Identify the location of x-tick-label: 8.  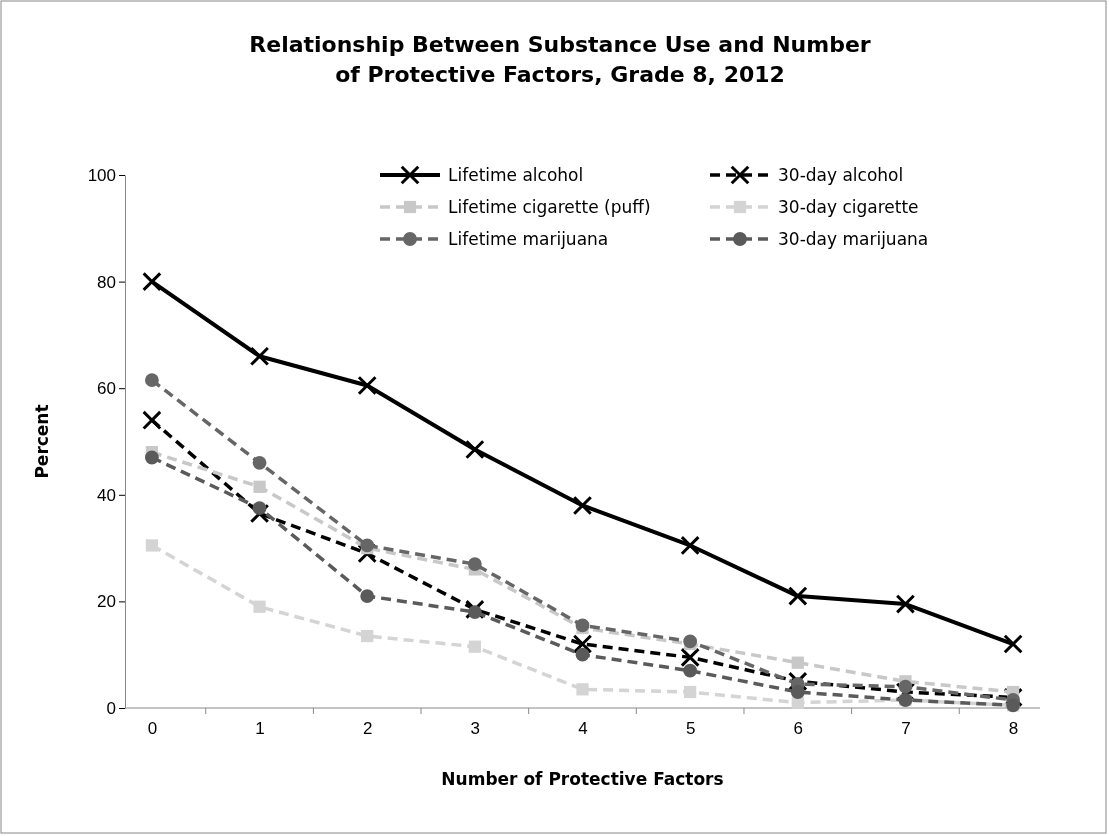
(1013, 729).